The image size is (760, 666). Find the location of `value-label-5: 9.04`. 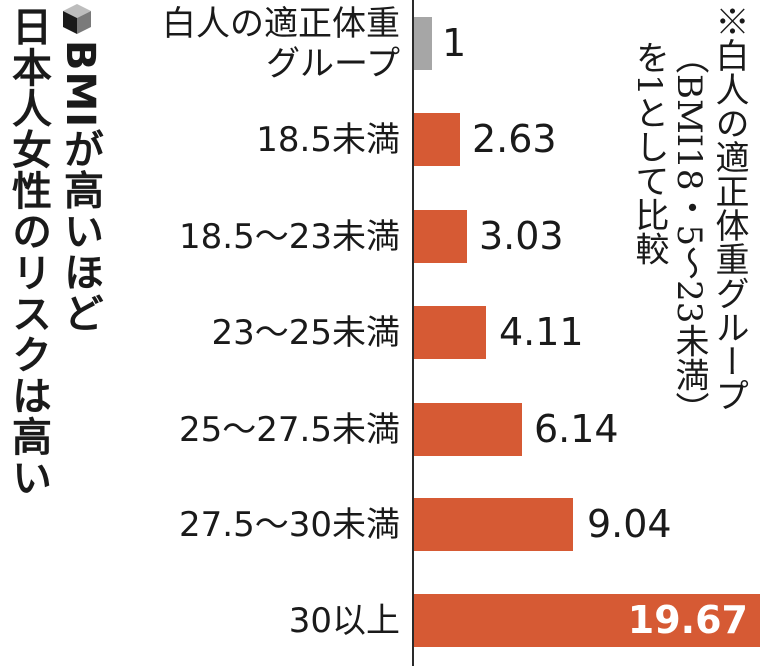

value-label-5: 9.04 is located at coordinates (629, 524).